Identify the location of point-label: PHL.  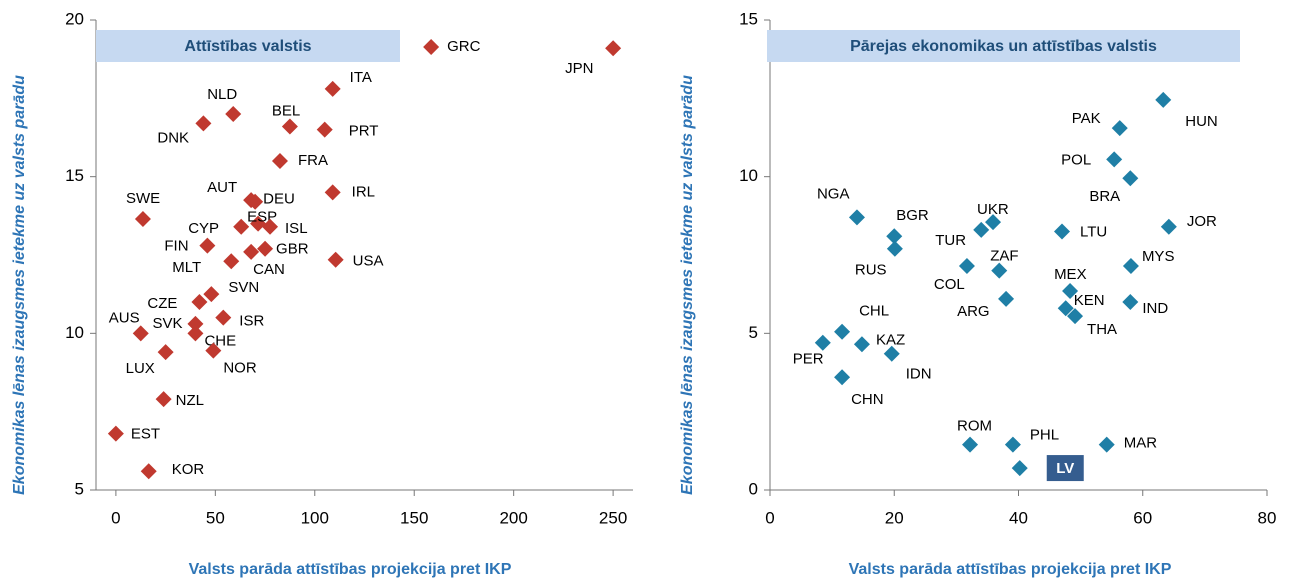
(1044, 435).